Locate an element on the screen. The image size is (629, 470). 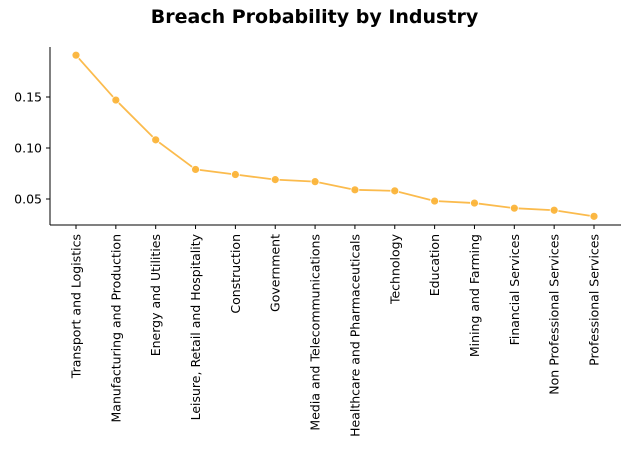
x-tick-label: Financial Services is located at coordinates (514, 289).